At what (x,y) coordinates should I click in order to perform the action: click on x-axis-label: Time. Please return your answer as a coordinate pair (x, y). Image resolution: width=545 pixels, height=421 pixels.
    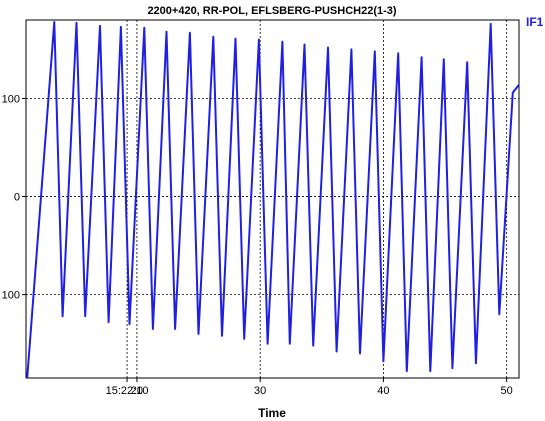
    Looking at the image, I should click on (272, 413).